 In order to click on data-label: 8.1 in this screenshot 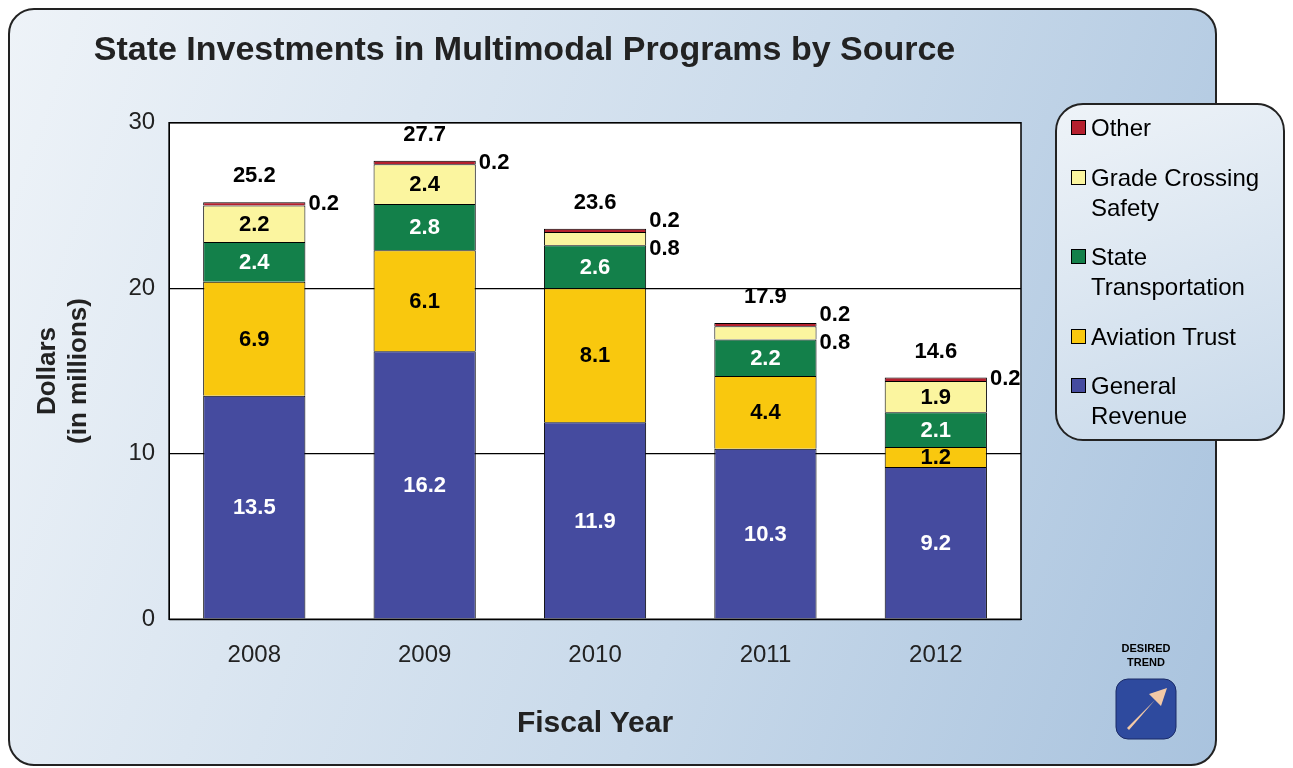, I will do `click(595, 355)`.